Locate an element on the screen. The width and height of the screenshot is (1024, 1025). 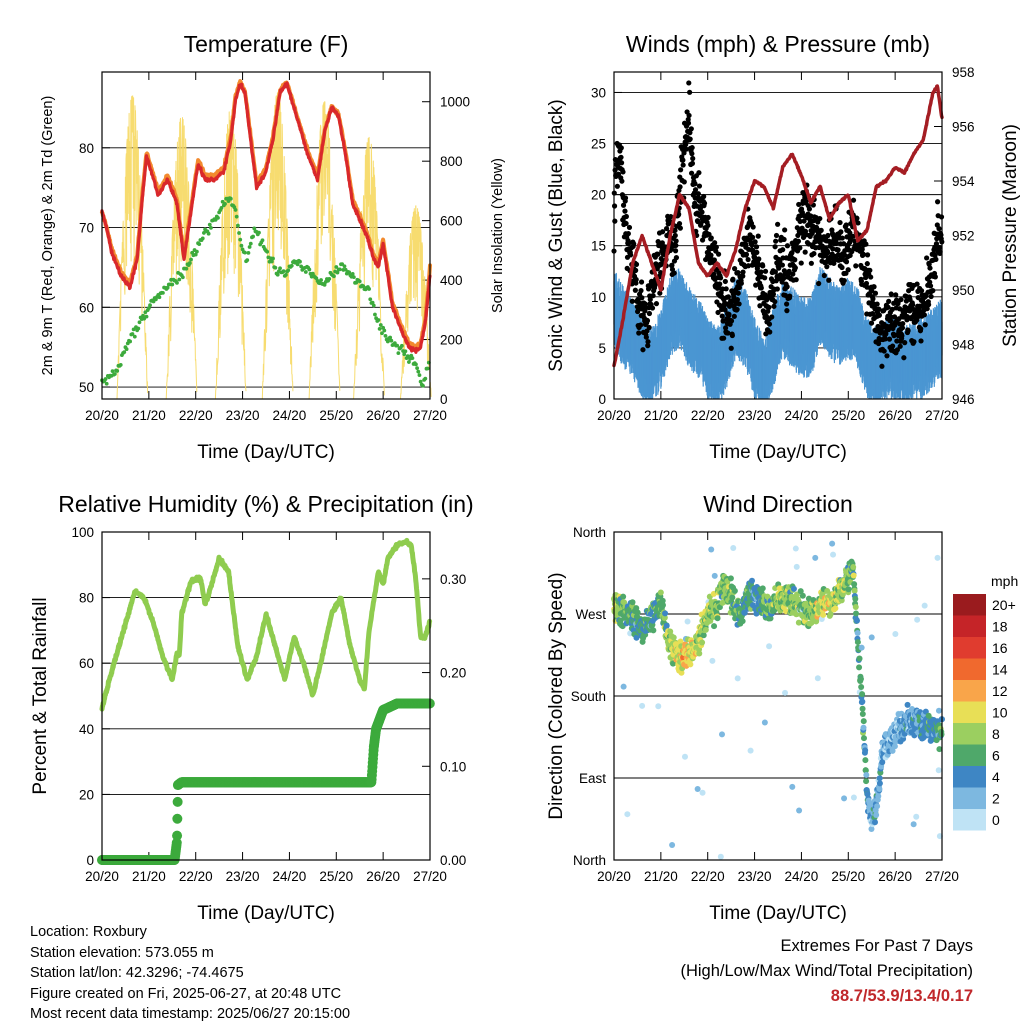
chart-title: Temperature (F) is located at coordinates (266, 44).